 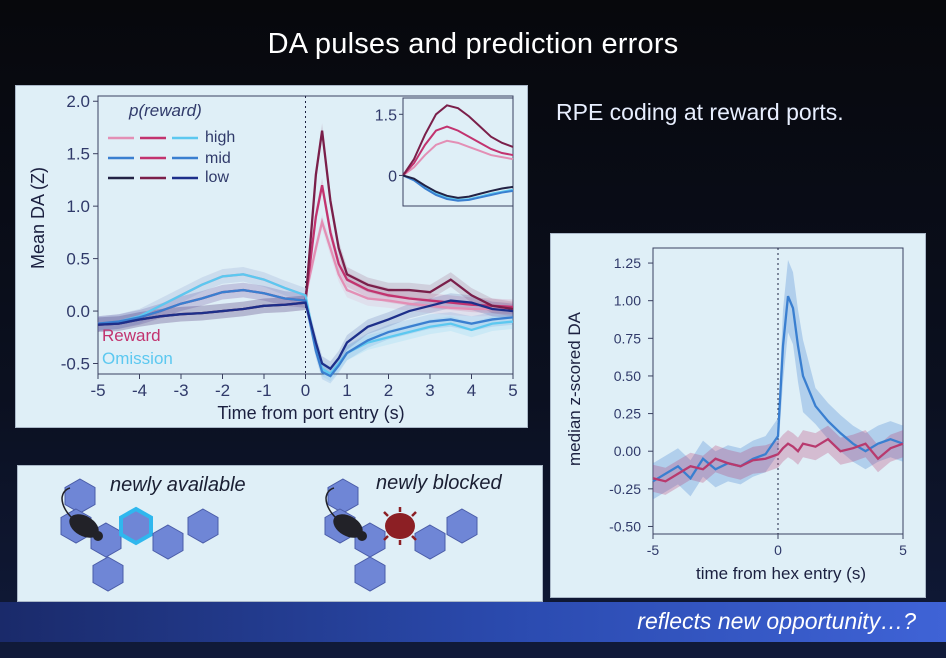 I want to click on legend-label-low: low, so click(x=217, y=177).